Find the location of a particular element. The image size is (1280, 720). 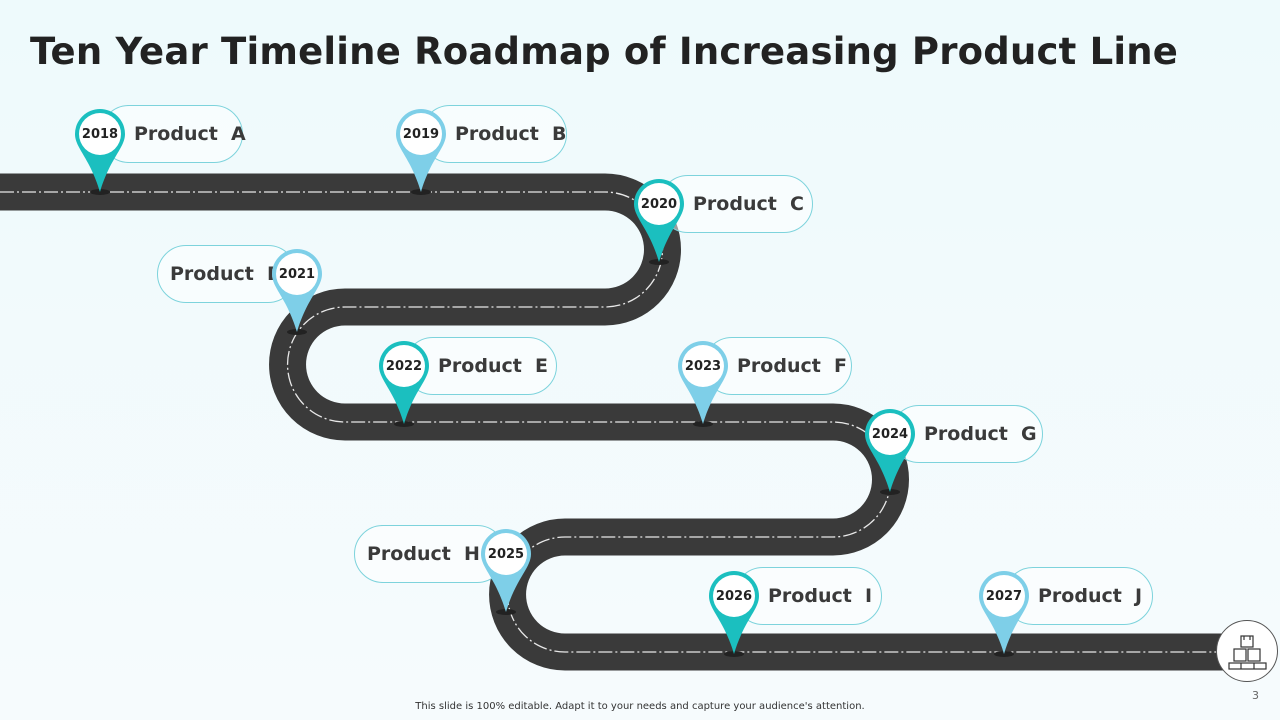

year-label: 2026 is located at coordinates (734, 596).